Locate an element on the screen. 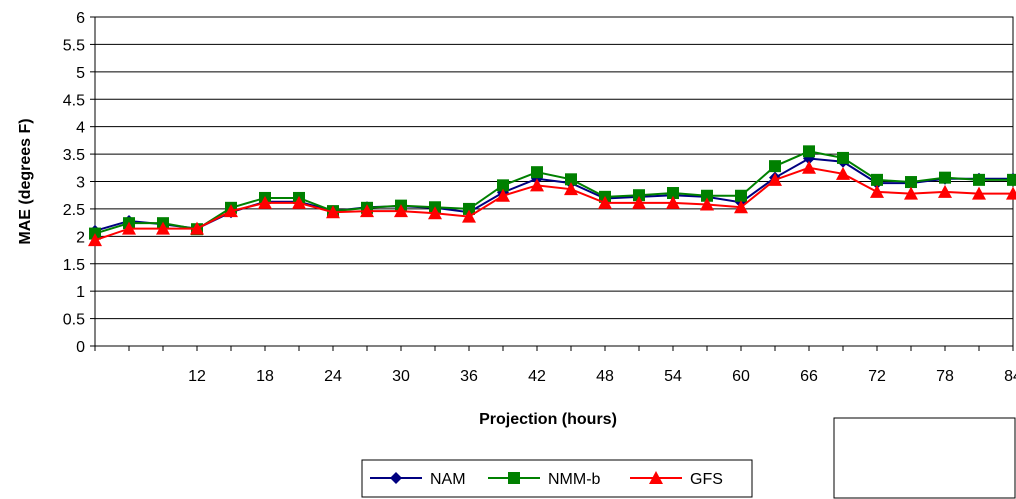 This screenshot has width=1016, height=499. y-tick-label: 4 is located at coordinates (80, 128).